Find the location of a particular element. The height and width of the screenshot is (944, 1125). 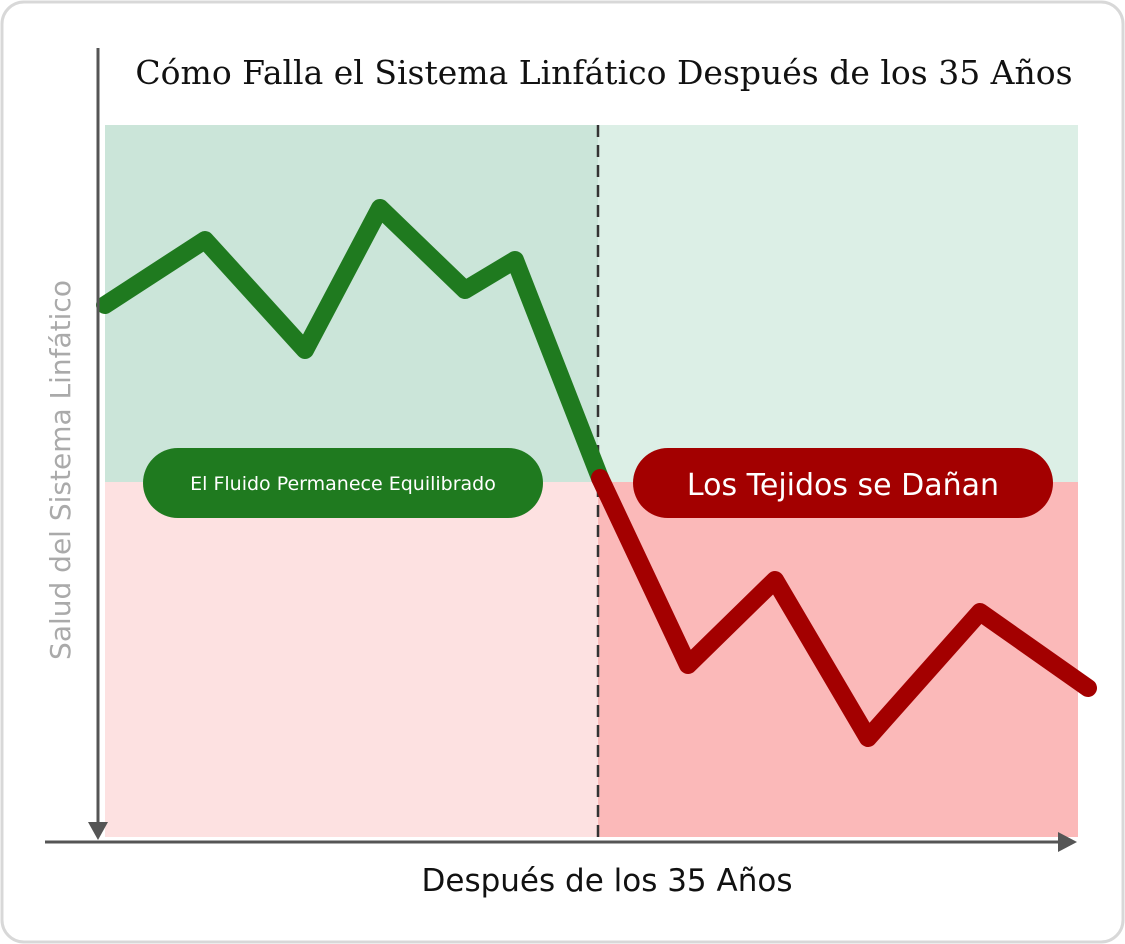

x-axis-arrow is located at coordinates (1067, 842).